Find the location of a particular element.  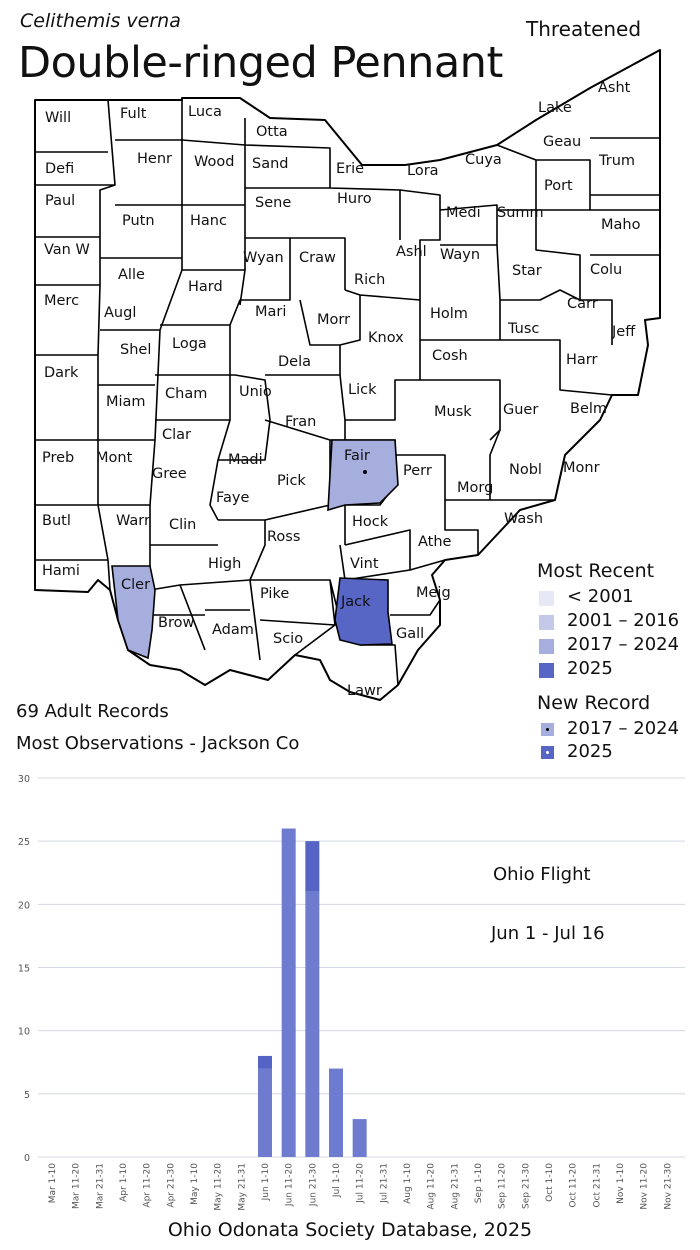

x-tick-label: Oct 21-31 is located at coordinates (597, 1185).